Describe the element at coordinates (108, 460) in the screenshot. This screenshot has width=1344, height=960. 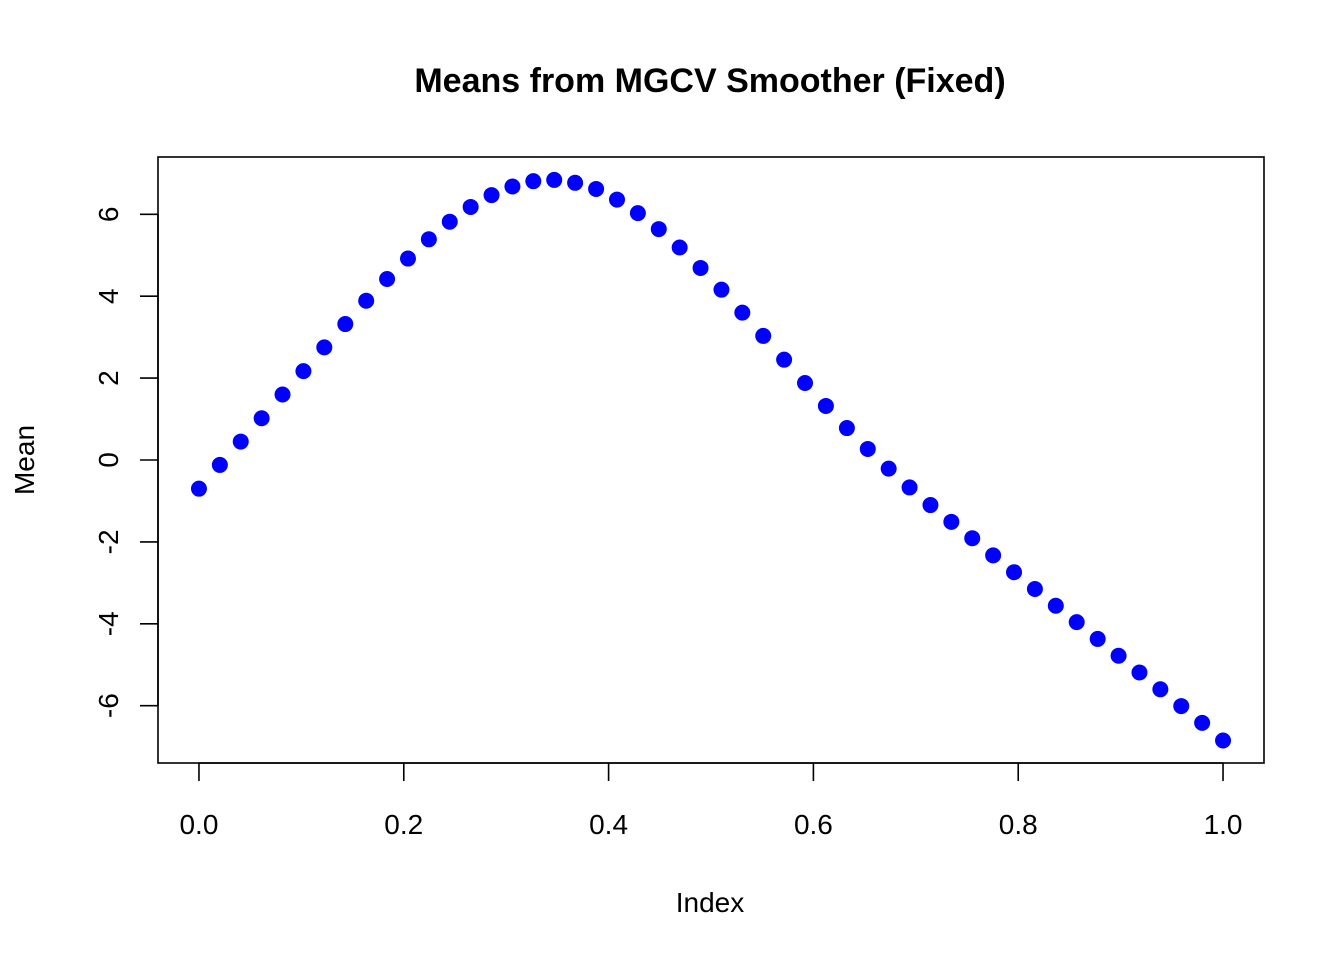
I see `y-tick-label: 0` at that location.